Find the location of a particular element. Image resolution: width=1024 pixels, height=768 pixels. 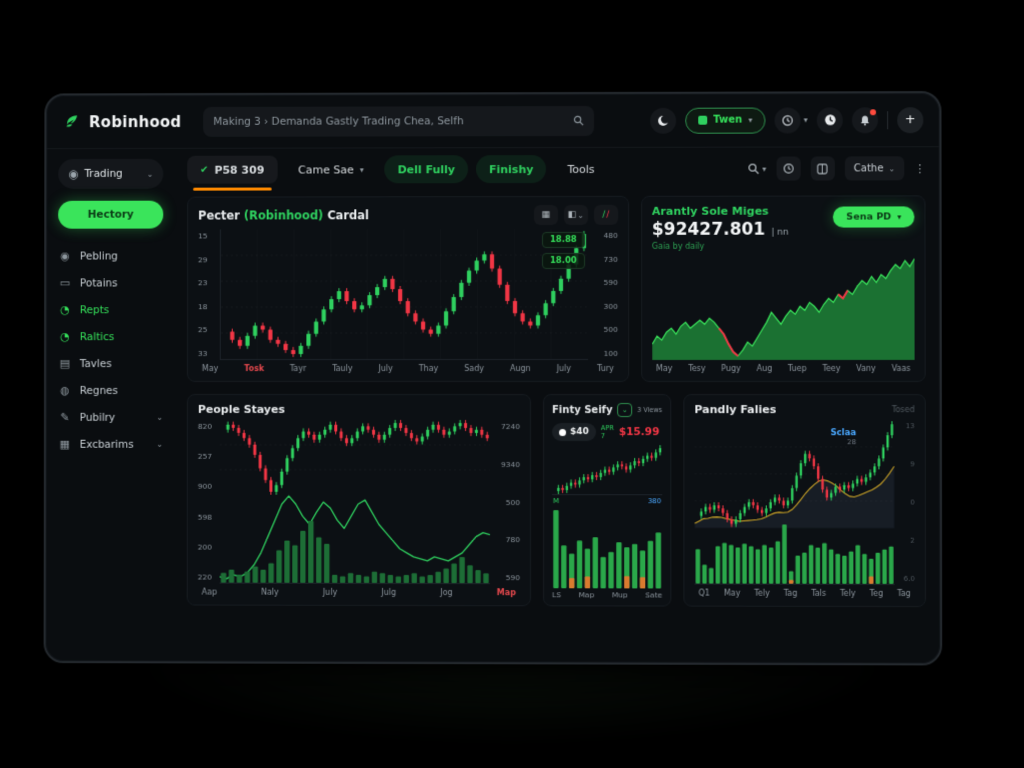

watch-bars-plot is located at coordinates (607, 548).